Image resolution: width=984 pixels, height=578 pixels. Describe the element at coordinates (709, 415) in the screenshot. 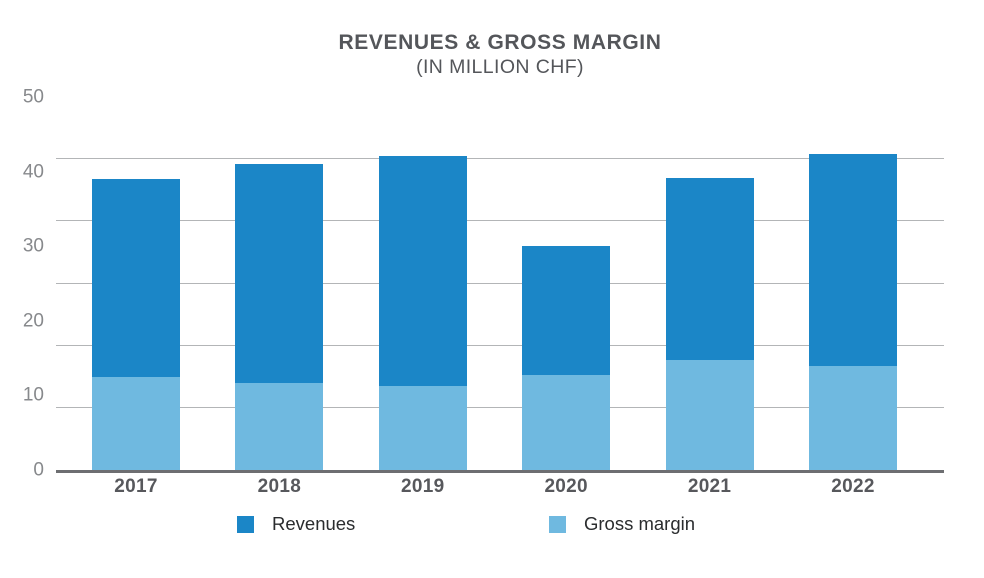

I see `gross-margin-bar-2021` at that location.